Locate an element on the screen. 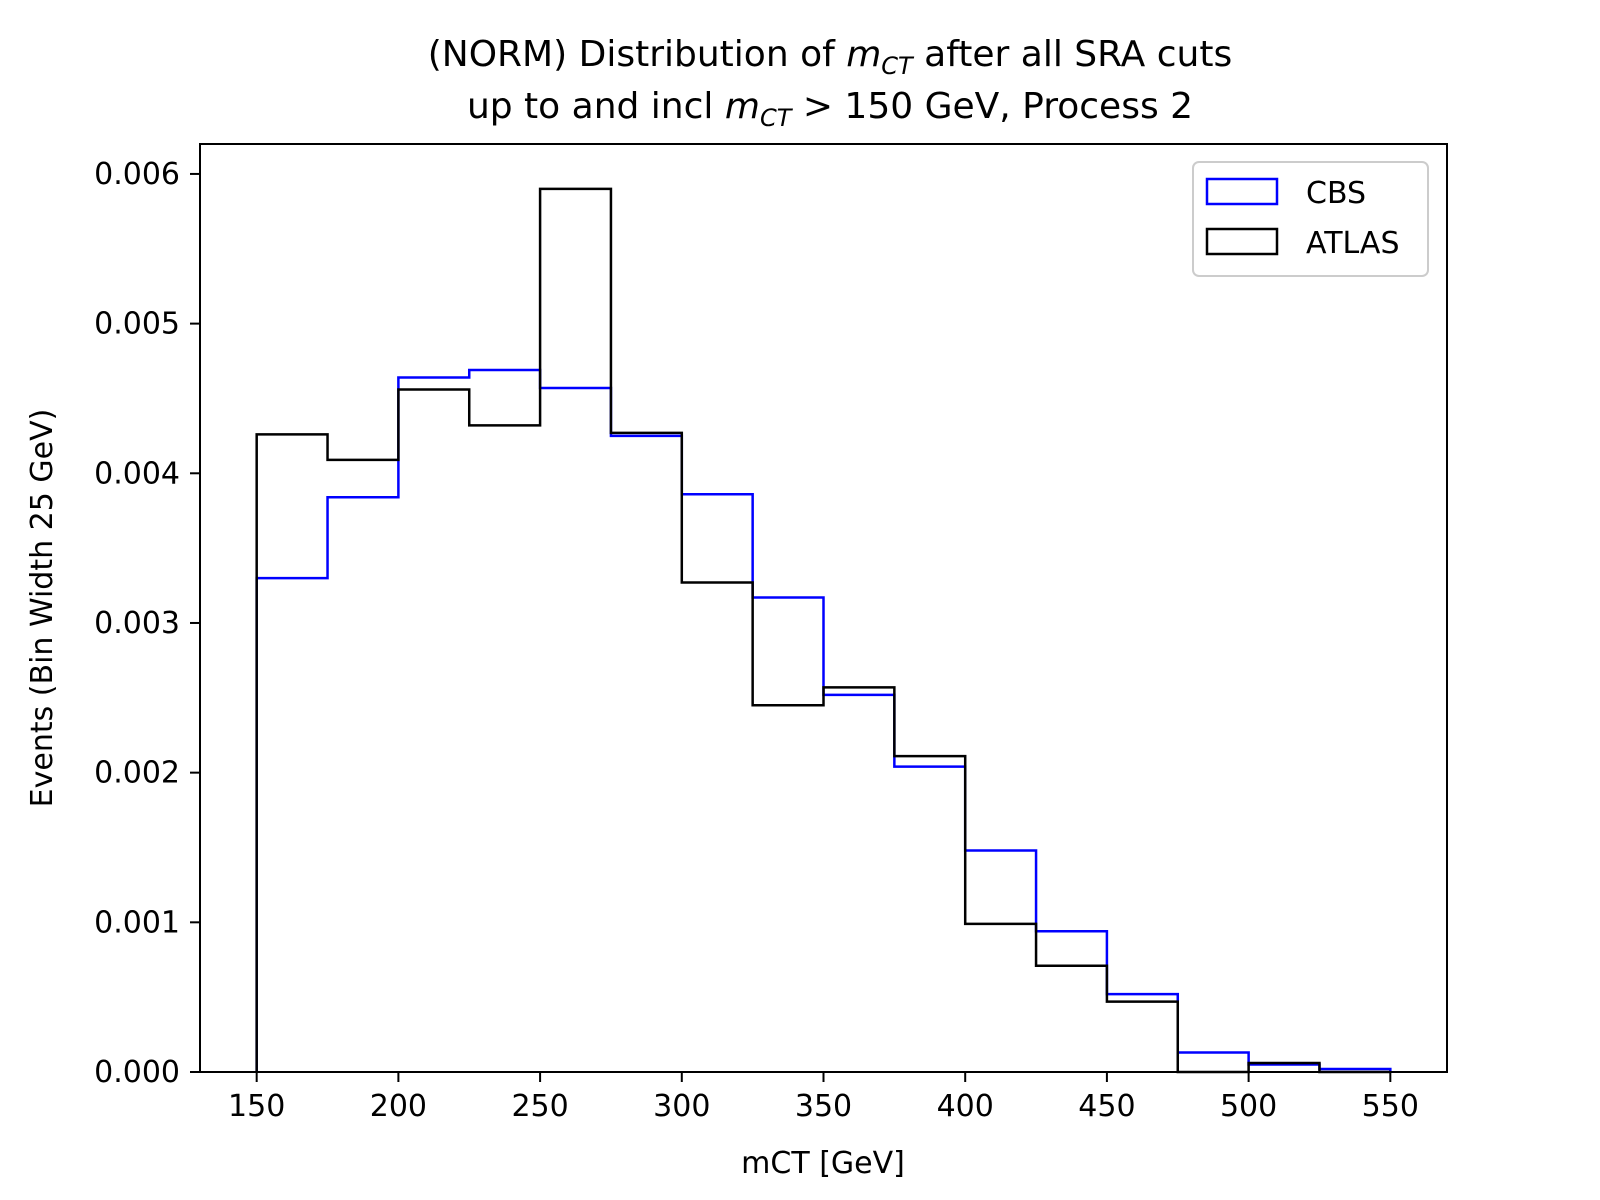 The width and height of the screenshot is (1600, 1200). chart-title-line2: up to and incl mCT > 150 GeV, Process 2 is located at coordinates (830, 109).